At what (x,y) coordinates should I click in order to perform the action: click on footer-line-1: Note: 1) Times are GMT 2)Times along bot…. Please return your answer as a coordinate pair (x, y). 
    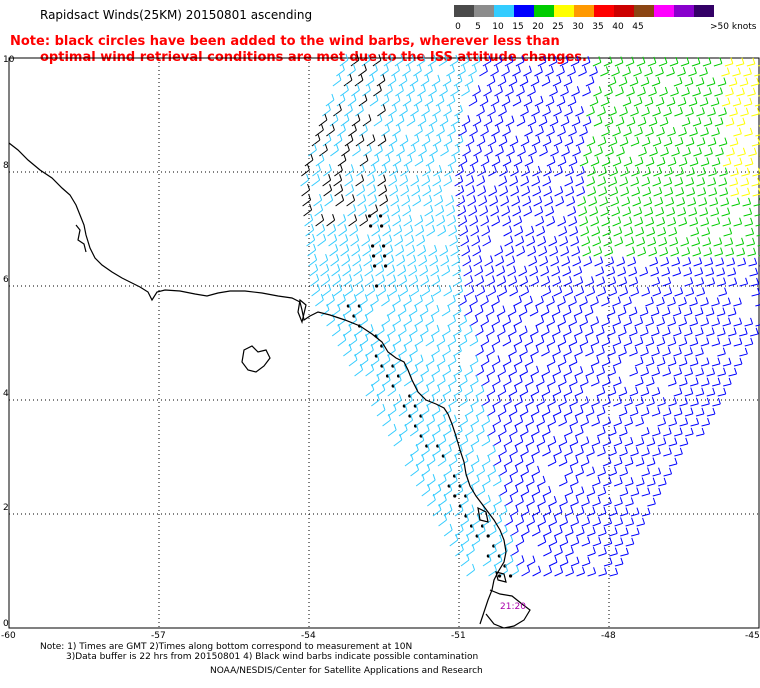
    Looking at the image, I should click on (226, 647).